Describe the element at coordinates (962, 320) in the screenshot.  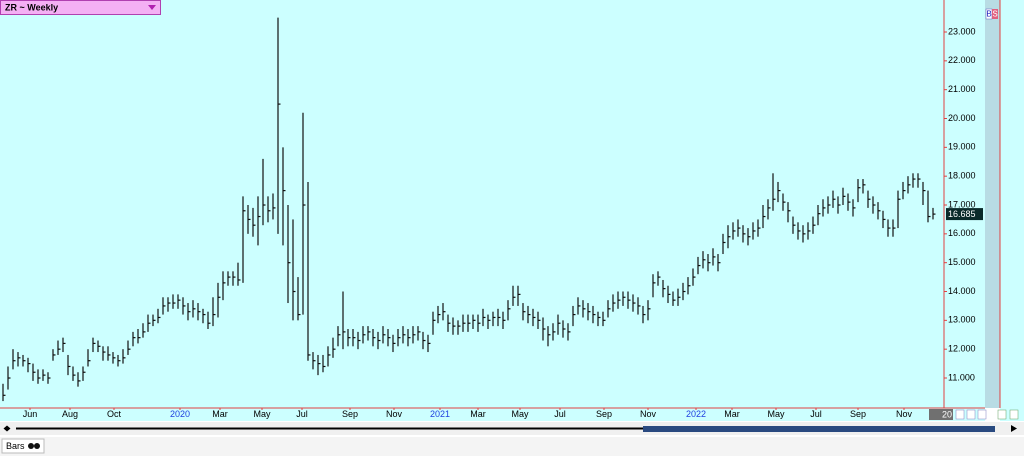
I see `y-tick-label: 13.000` at that location.